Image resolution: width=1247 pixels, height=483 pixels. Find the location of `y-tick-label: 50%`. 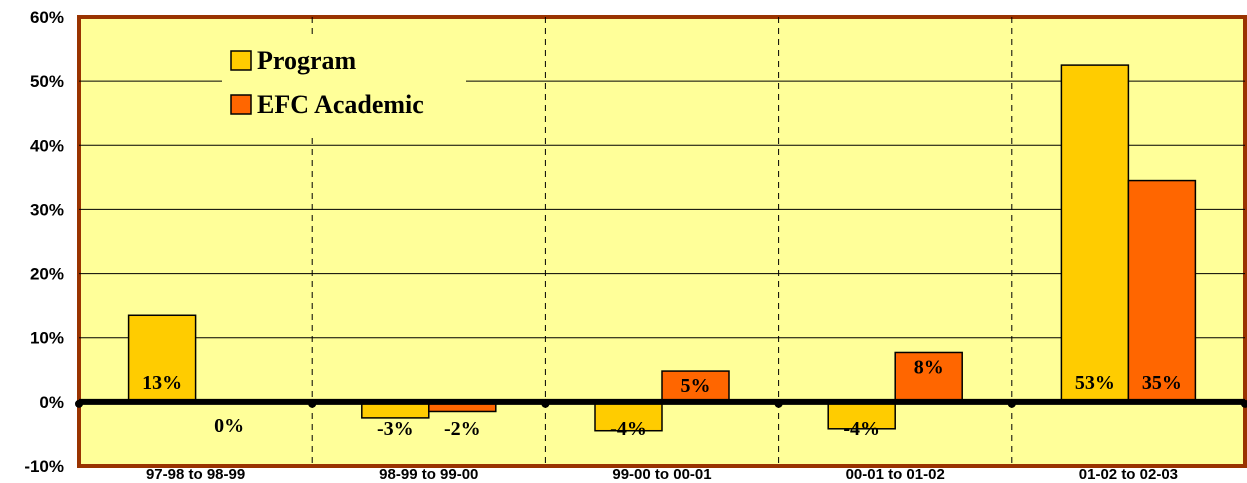

y-tick-label: 50% is located at coordinates (47, 81).